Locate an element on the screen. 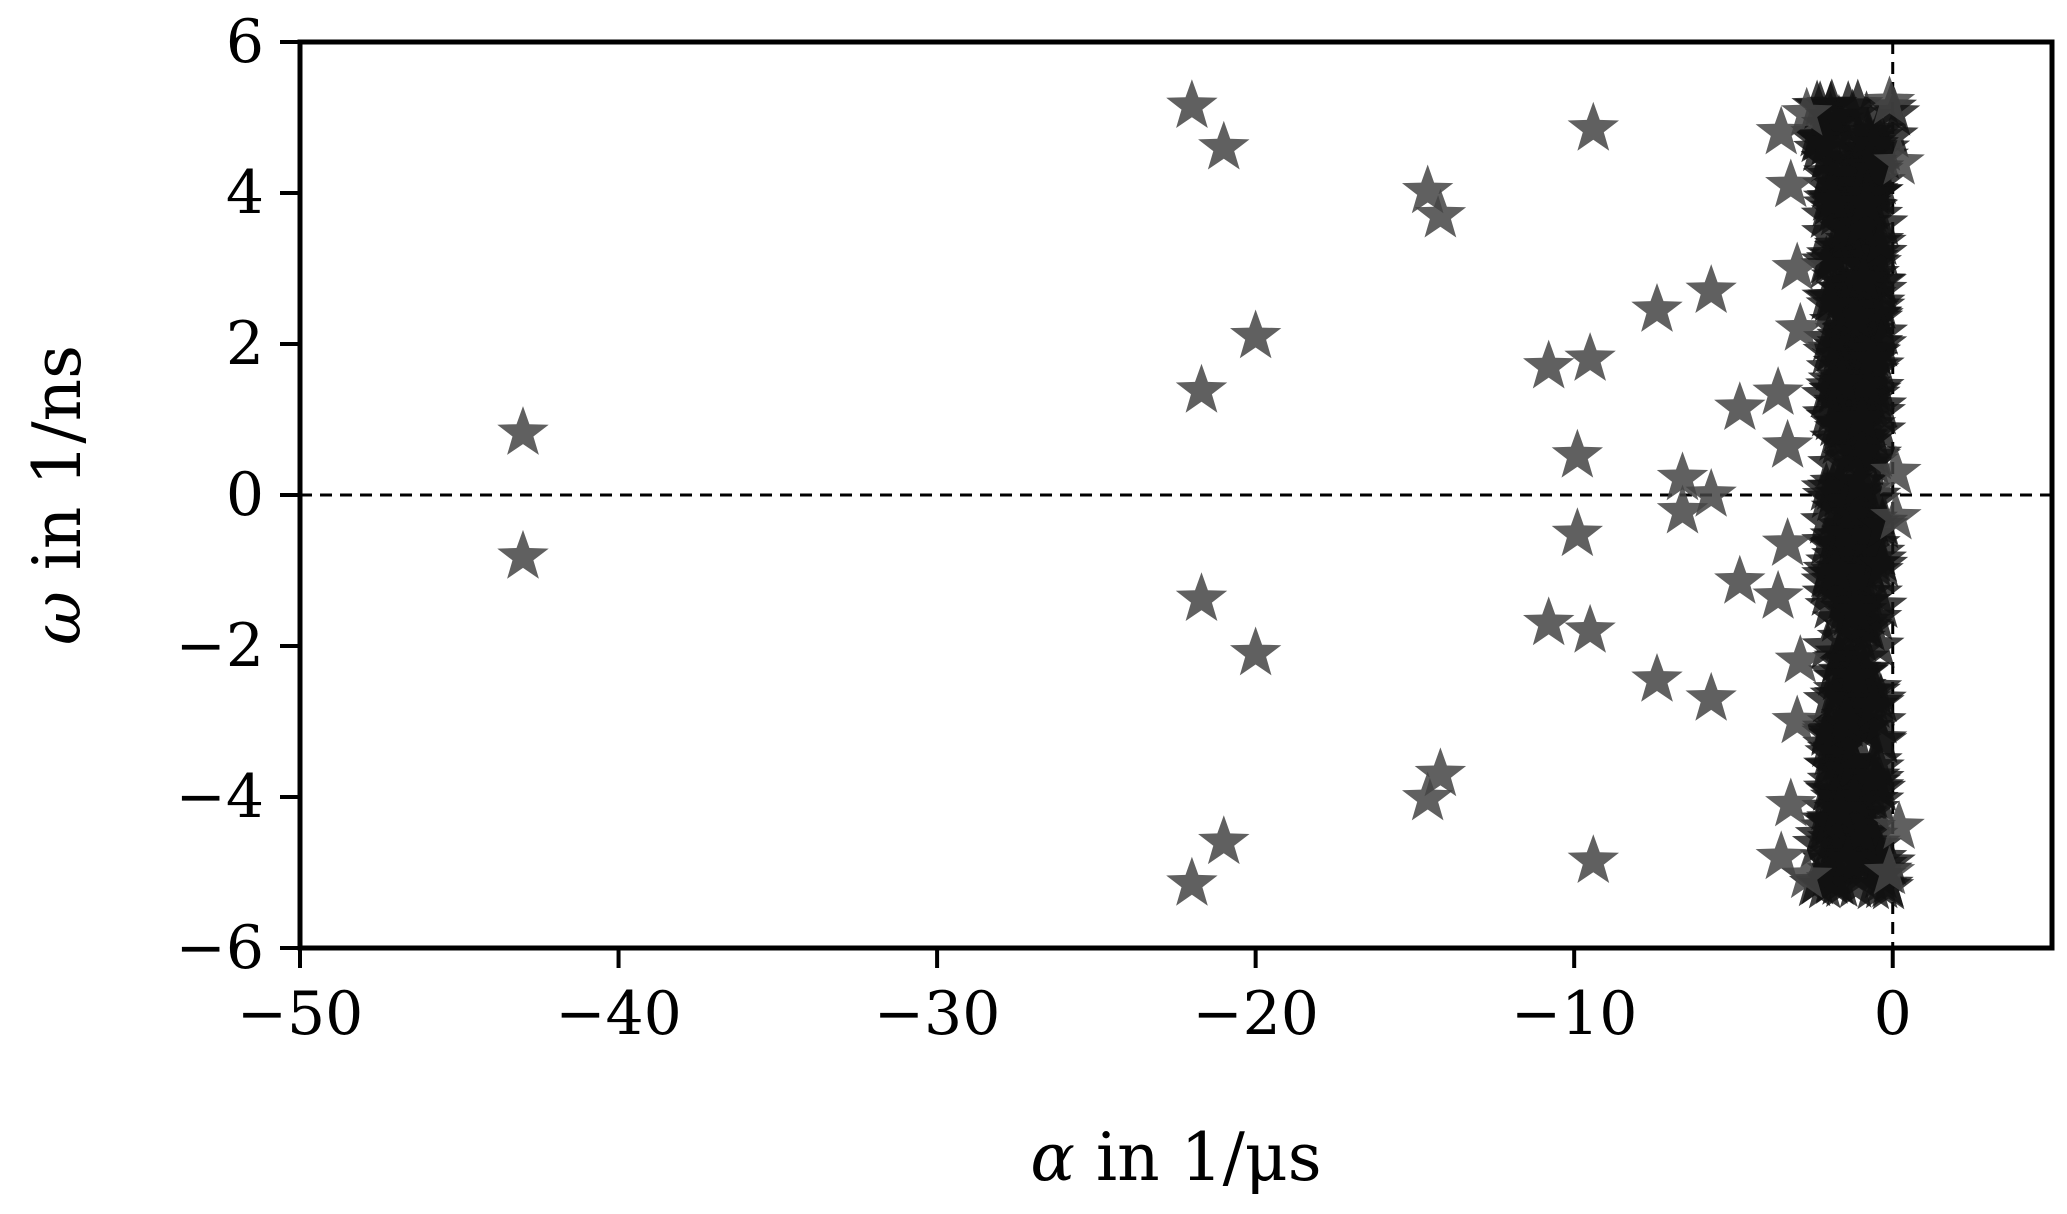 The height and width of the screenshot is (1214, 2067). y-axis-symbol: ω is located at coordinates (57, 618).